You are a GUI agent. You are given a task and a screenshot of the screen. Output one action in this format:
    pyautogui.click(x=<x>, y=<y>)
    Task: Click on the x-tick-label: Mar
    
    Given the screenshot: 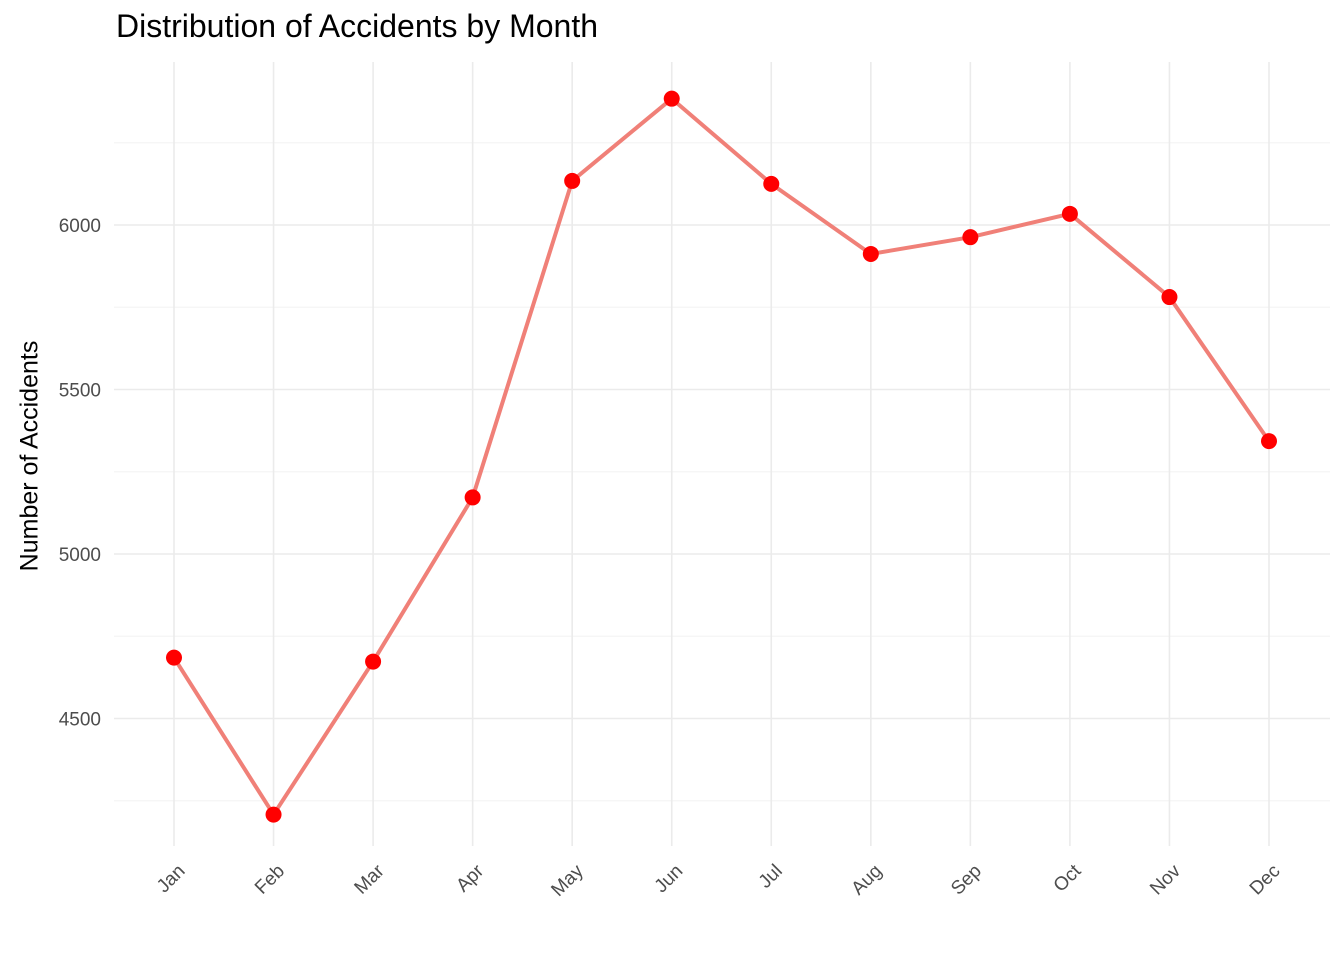 What is the action you would take?
    pyautogui.click(x=370, y=879)
    